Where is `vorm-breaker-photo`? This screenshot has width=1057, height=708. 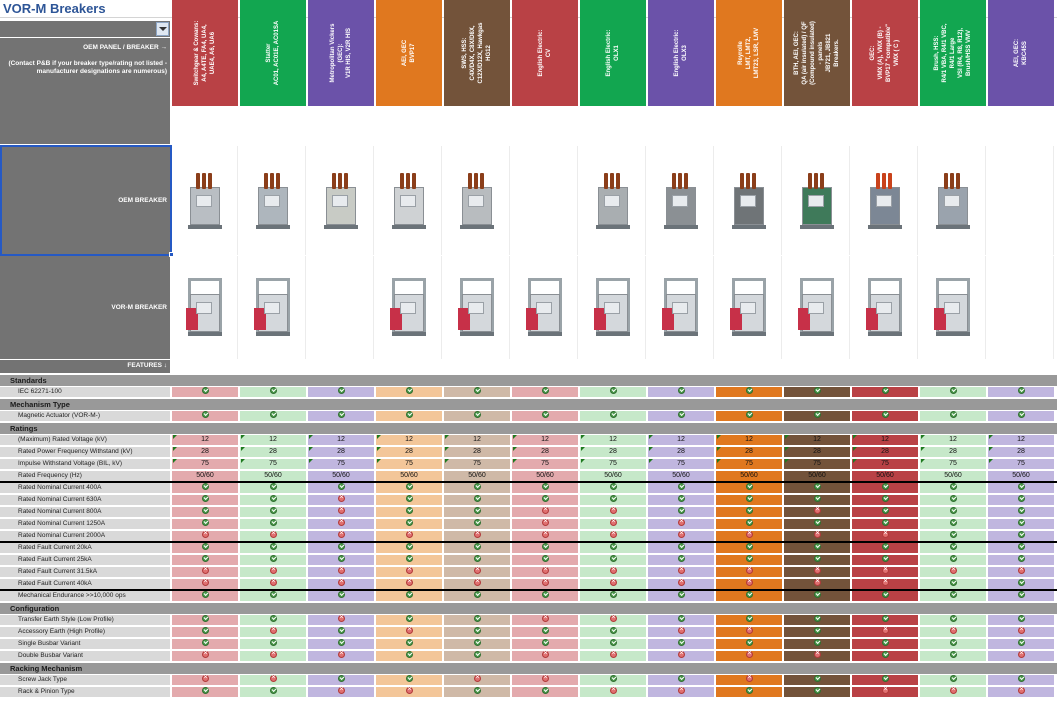
vorm-breaker-photo is located at coordinates (273, 308).